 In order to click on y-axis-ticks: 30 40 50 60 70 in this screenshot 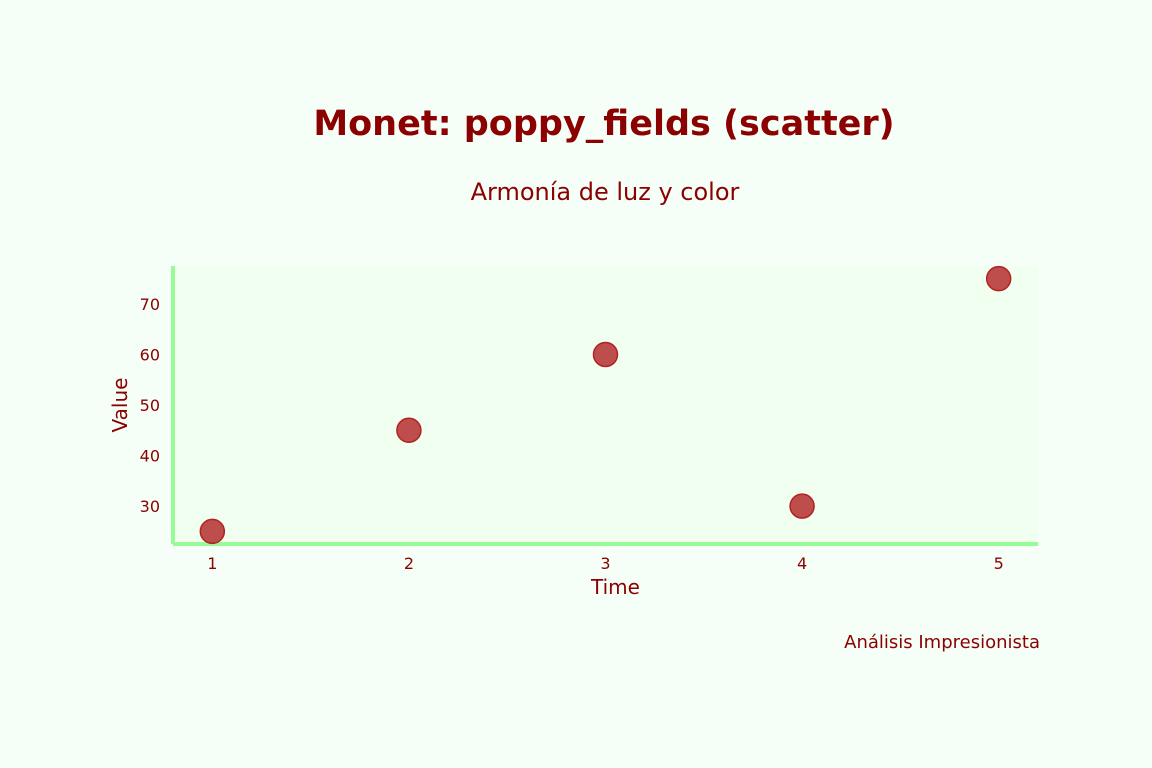, I will do `click(150, 405)`.